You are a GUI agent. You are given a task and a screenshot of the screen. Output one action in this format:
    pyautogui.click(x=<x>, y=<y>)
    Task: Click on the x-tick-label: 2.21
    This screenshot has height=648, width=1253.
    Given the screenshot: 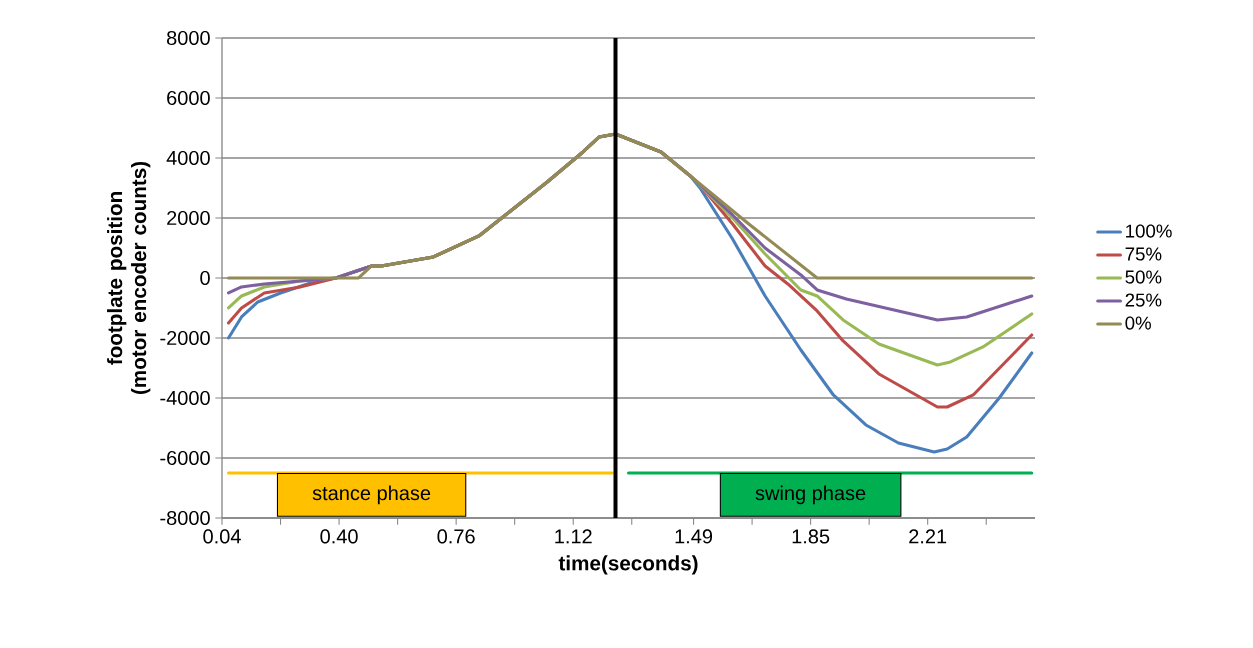 What is the action you would take?
    pyautogui.click(x=928, y=536)
    